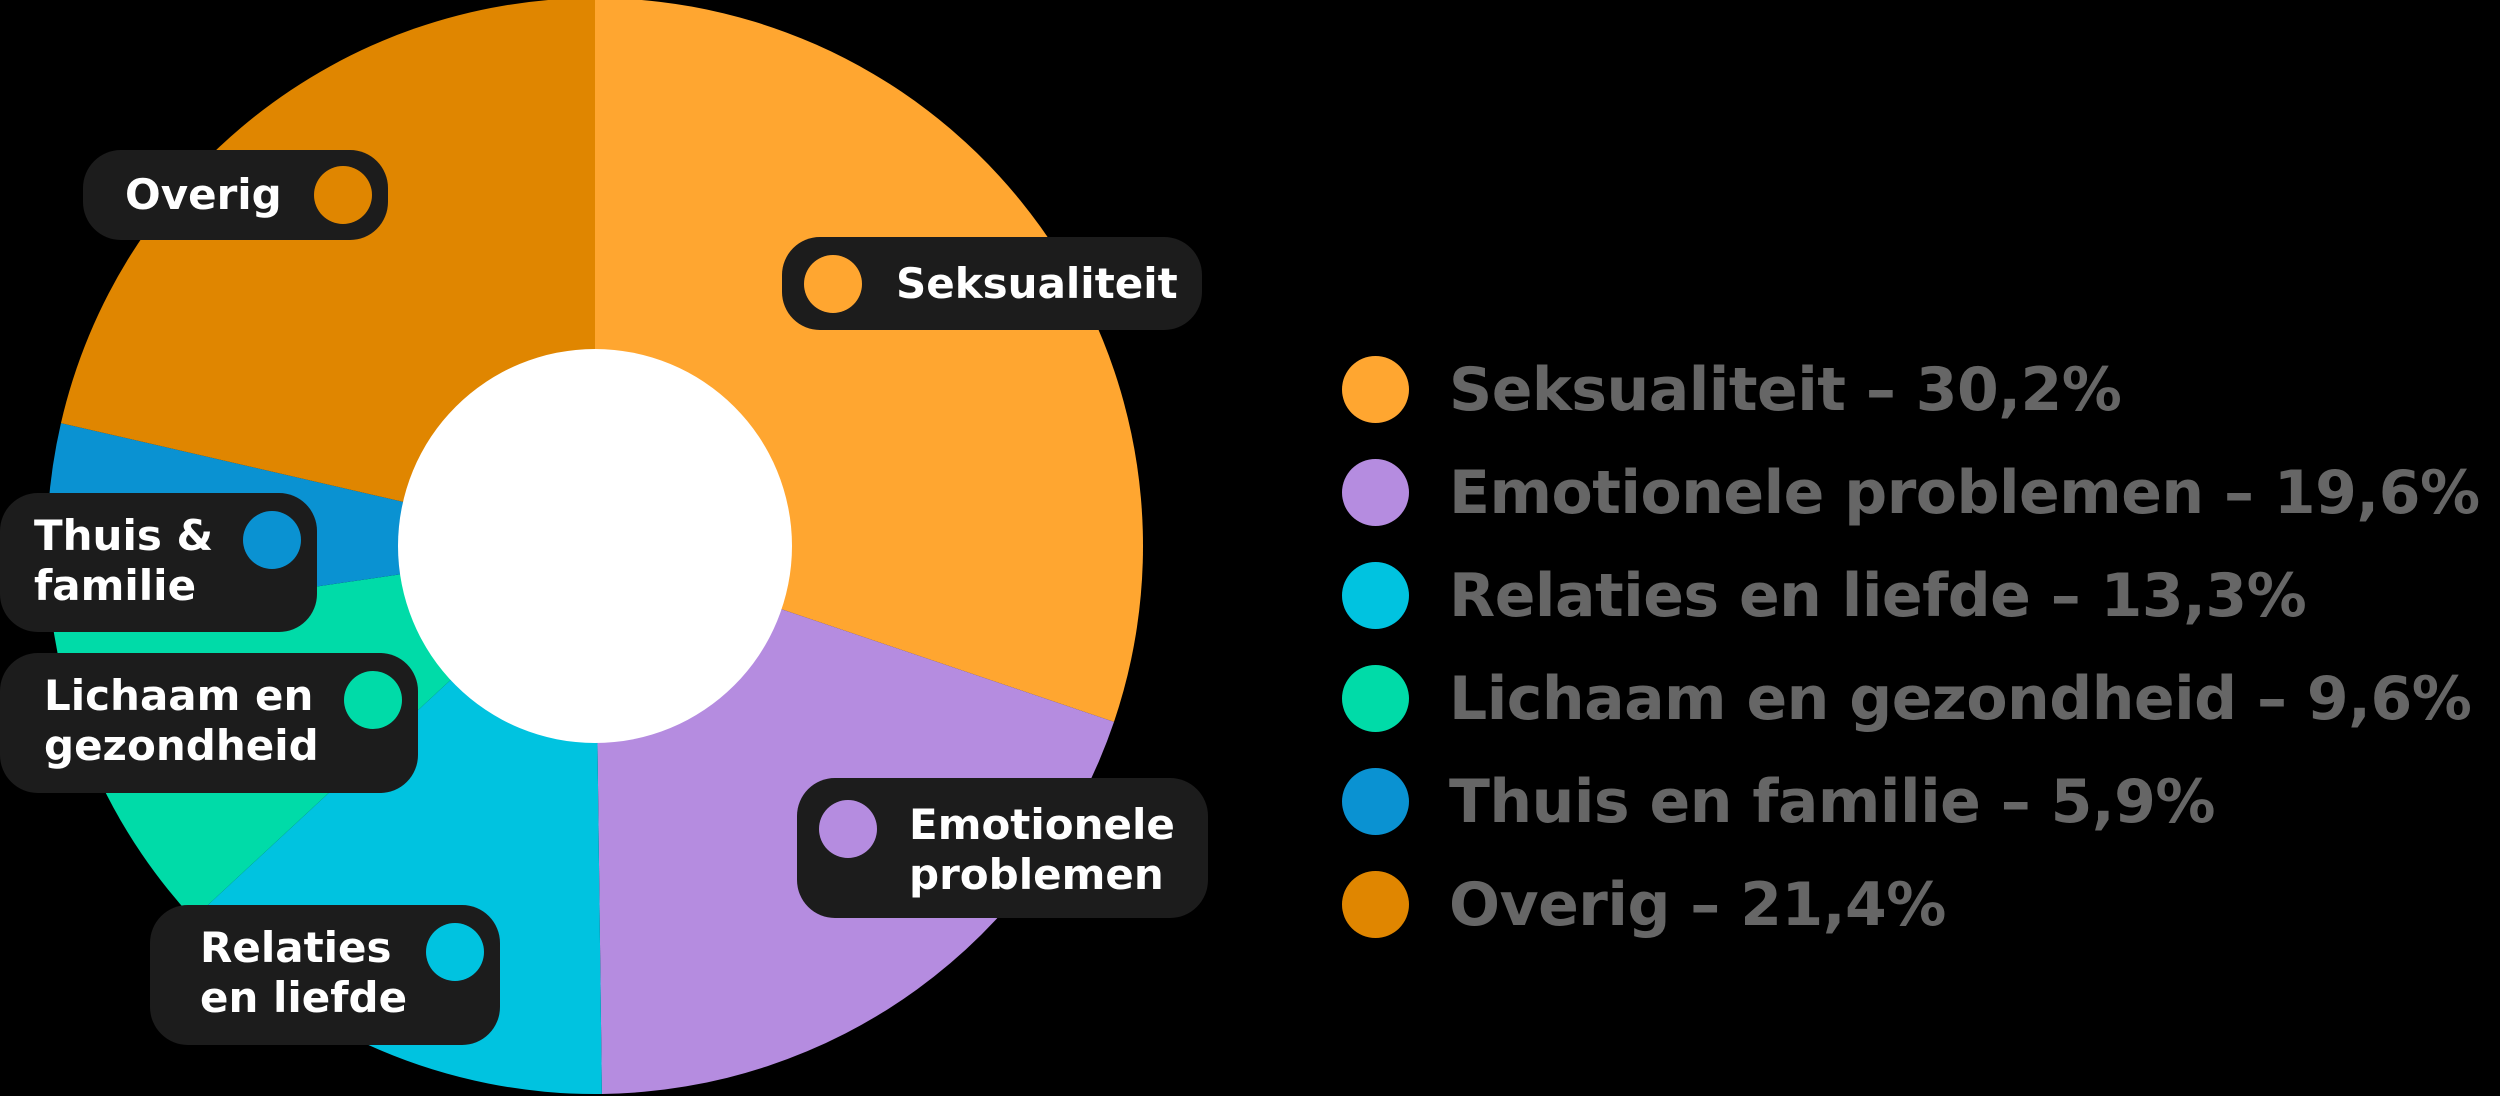 This screenshot has width=2500, height=1096. Describe the element at coordinates (1832, 801) in the screenshot. I see `legend-label: Thuis en familie – 5,9%` at that location.